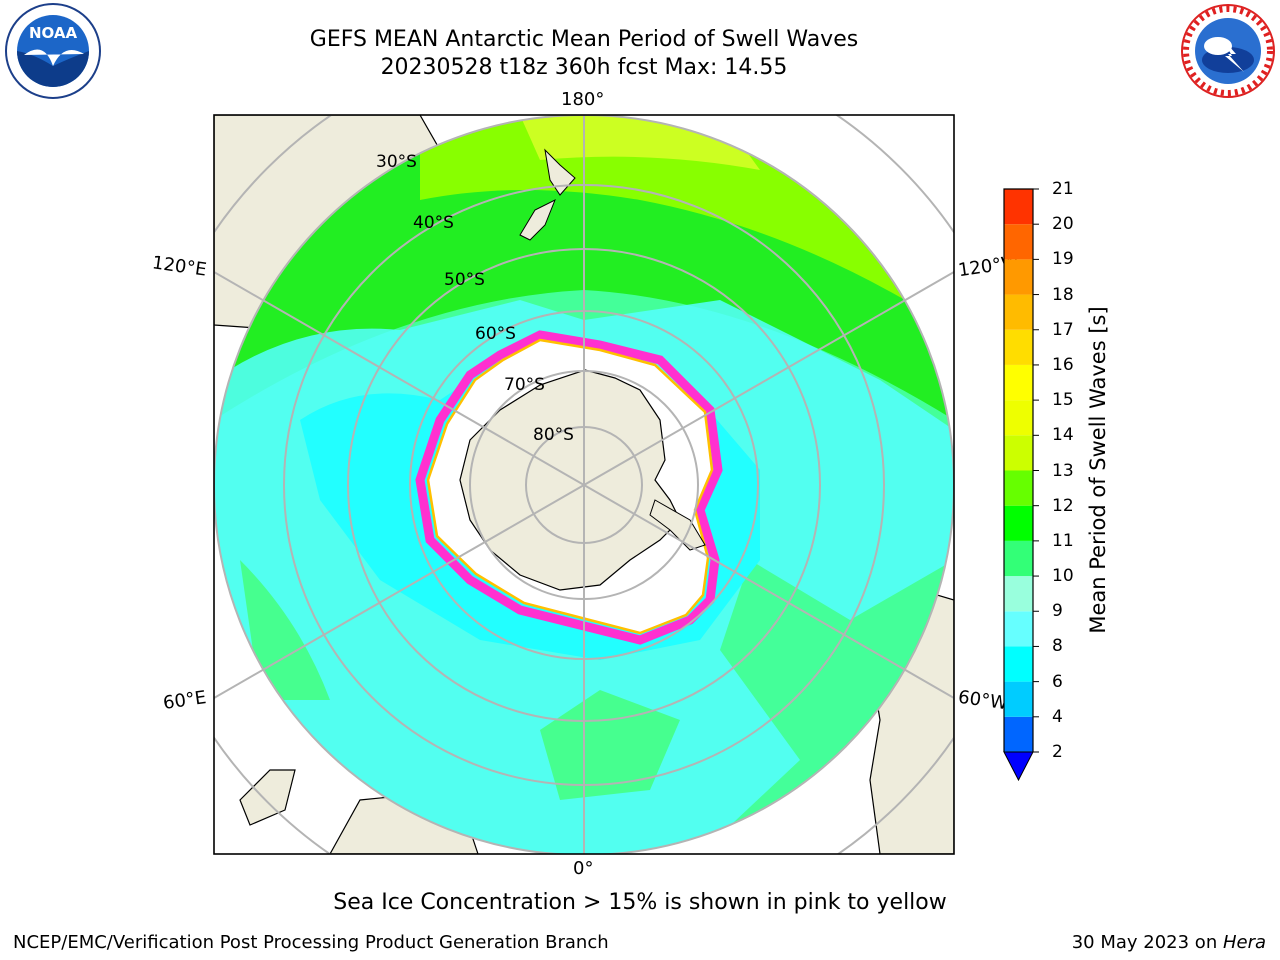 Image resolution: width=1280 pixels, height=960 pixels. Describe the element at coordinates (495, 334) in the screenshot. I see `lat-label-60s: 60°S` at that location.